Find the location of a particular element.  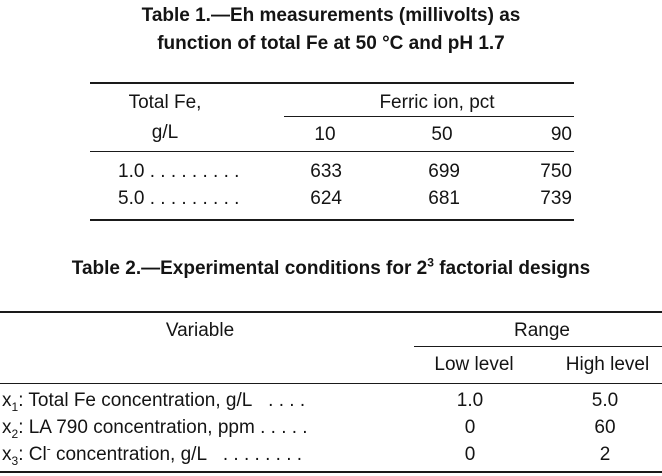

table1-row-label: 1.0 . . . . . . . . . is located at coordinates (179, 171).